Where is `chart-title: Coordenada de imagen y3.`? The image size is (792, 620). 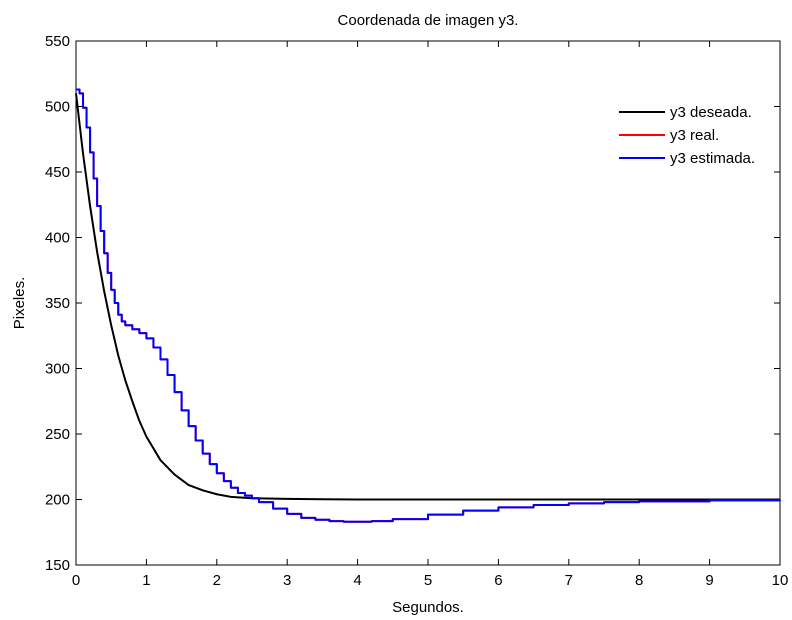 chart-title: Coordenada de imagen y3. is located at coordinates (428, 20).